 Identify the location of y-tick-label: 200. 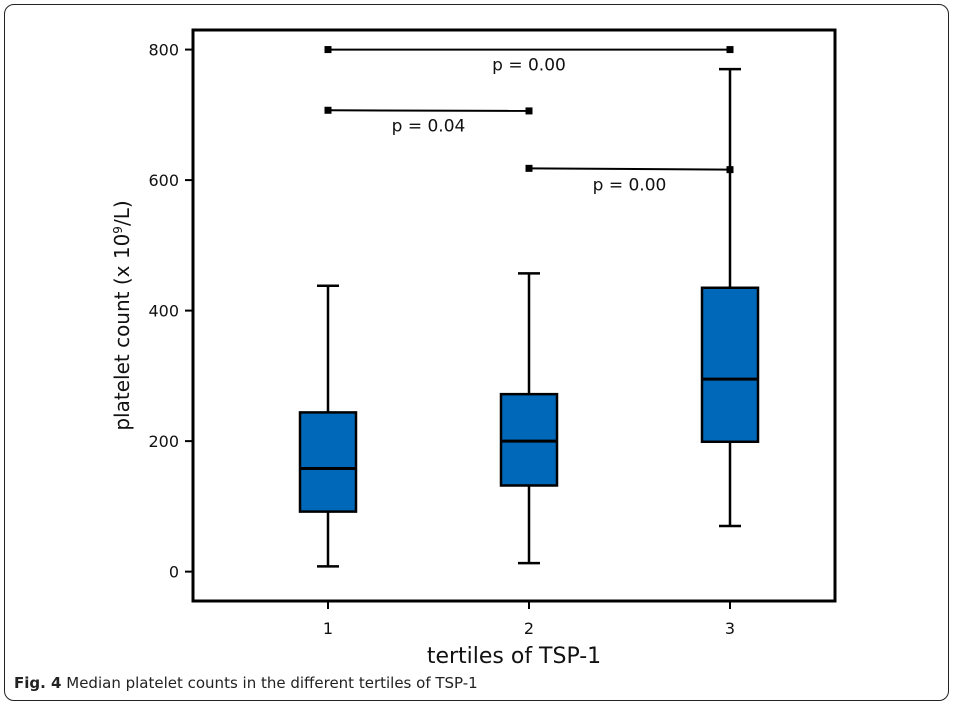
(163, 441).